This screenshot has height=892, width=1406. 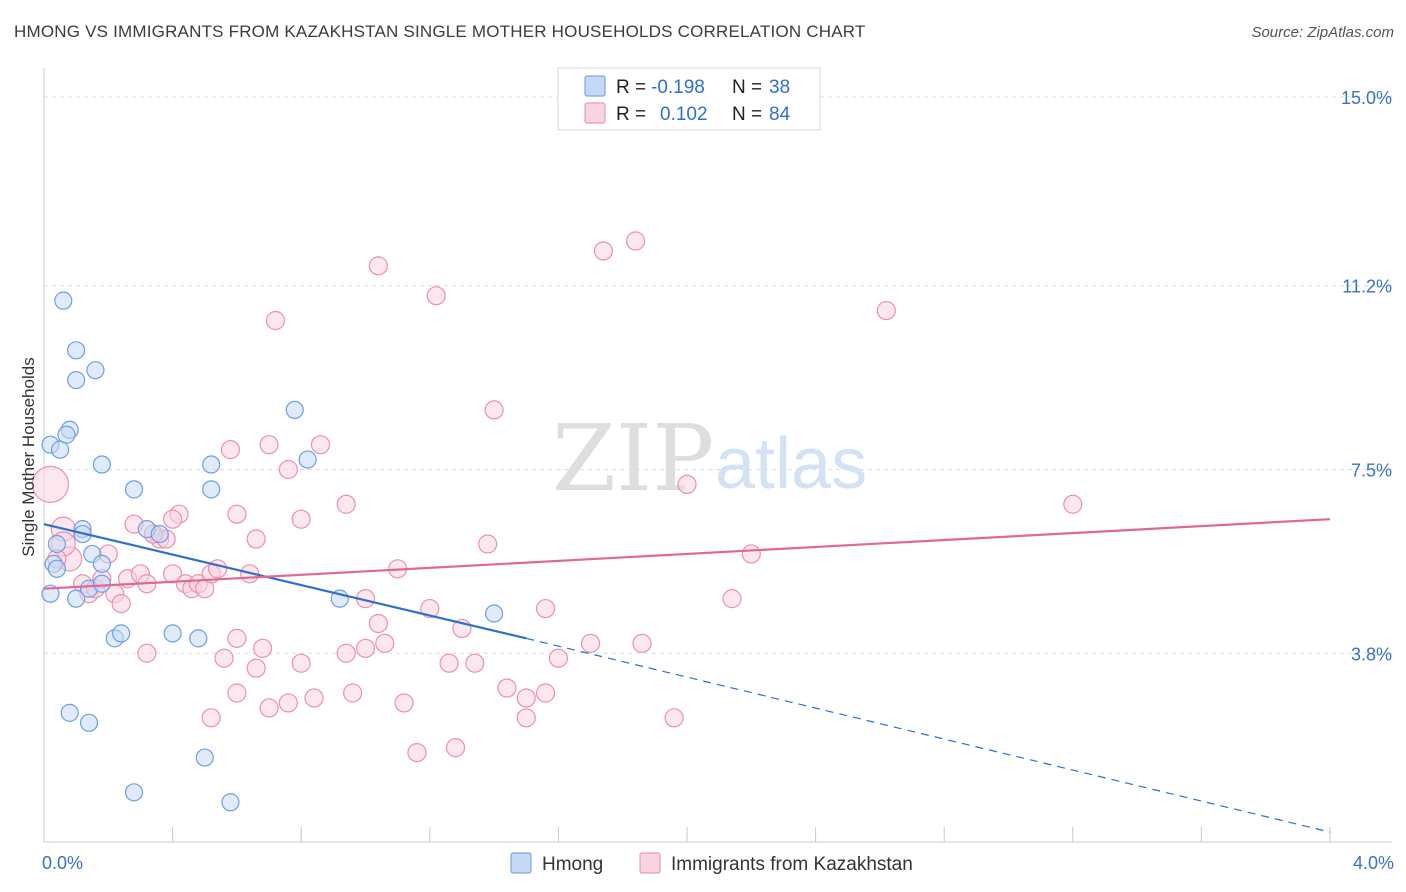 What do you see at coordinates (791, 464) in the screenshot?
I see `watermark-atlas: atlas` at bounding box center [791, 464].